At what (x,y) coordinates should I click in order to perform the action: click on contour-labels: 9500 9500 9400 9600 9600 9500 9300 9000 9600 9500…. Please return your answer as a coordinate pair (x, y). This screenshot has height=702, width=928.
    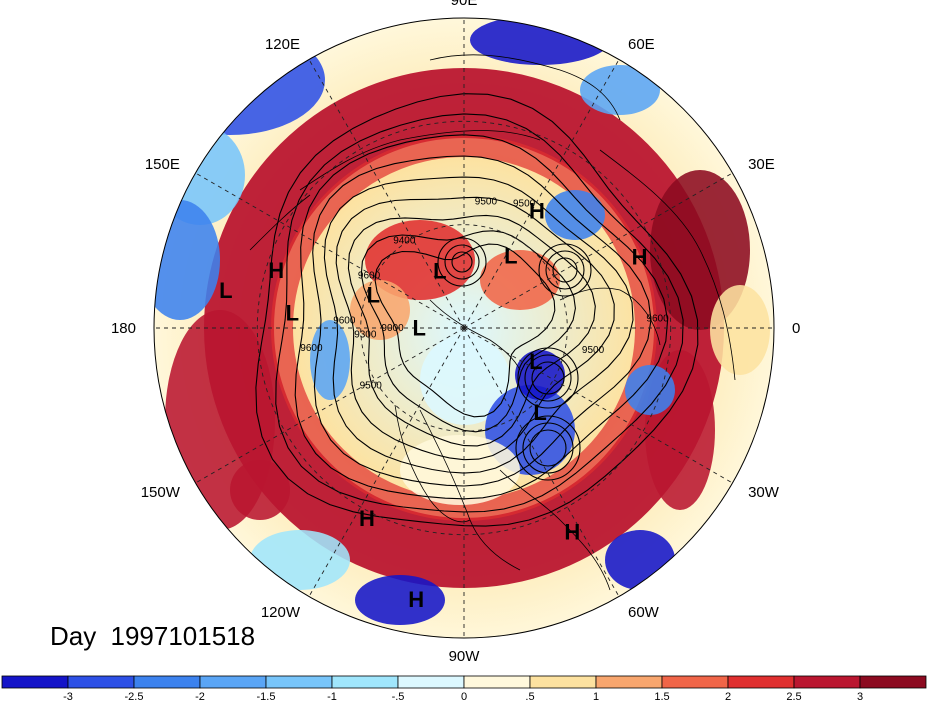
    Looking at the image, I should click on (484, 294).